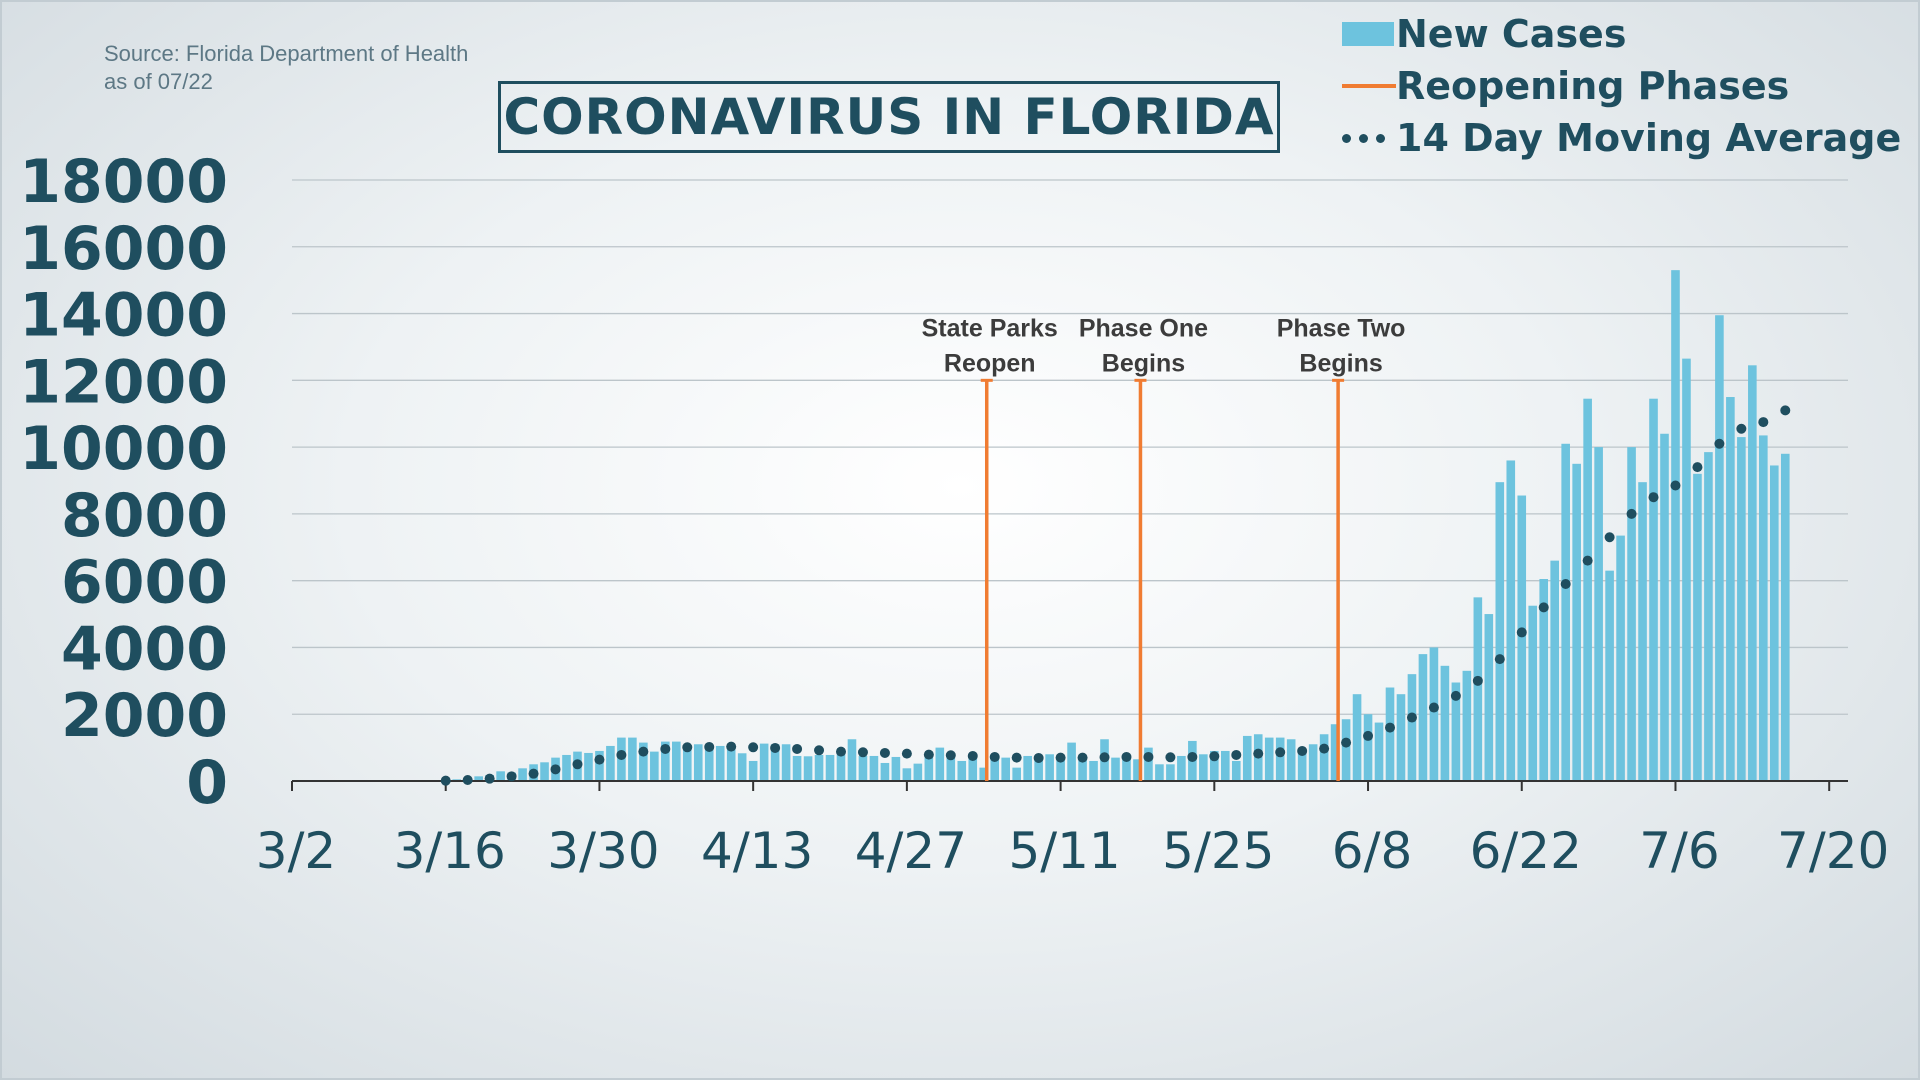  I want to click on x-tick-label: 7/6, so click(1679, 851).